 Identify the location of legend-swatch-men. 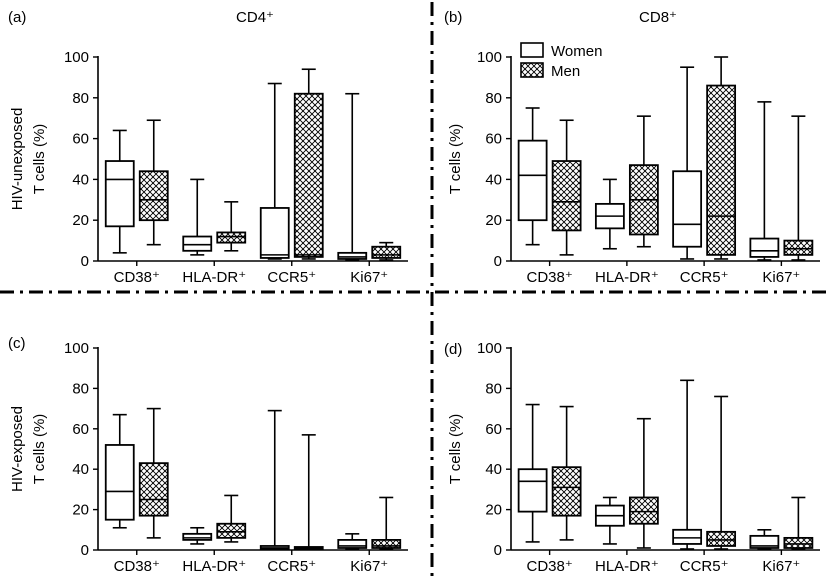
(532, 70).